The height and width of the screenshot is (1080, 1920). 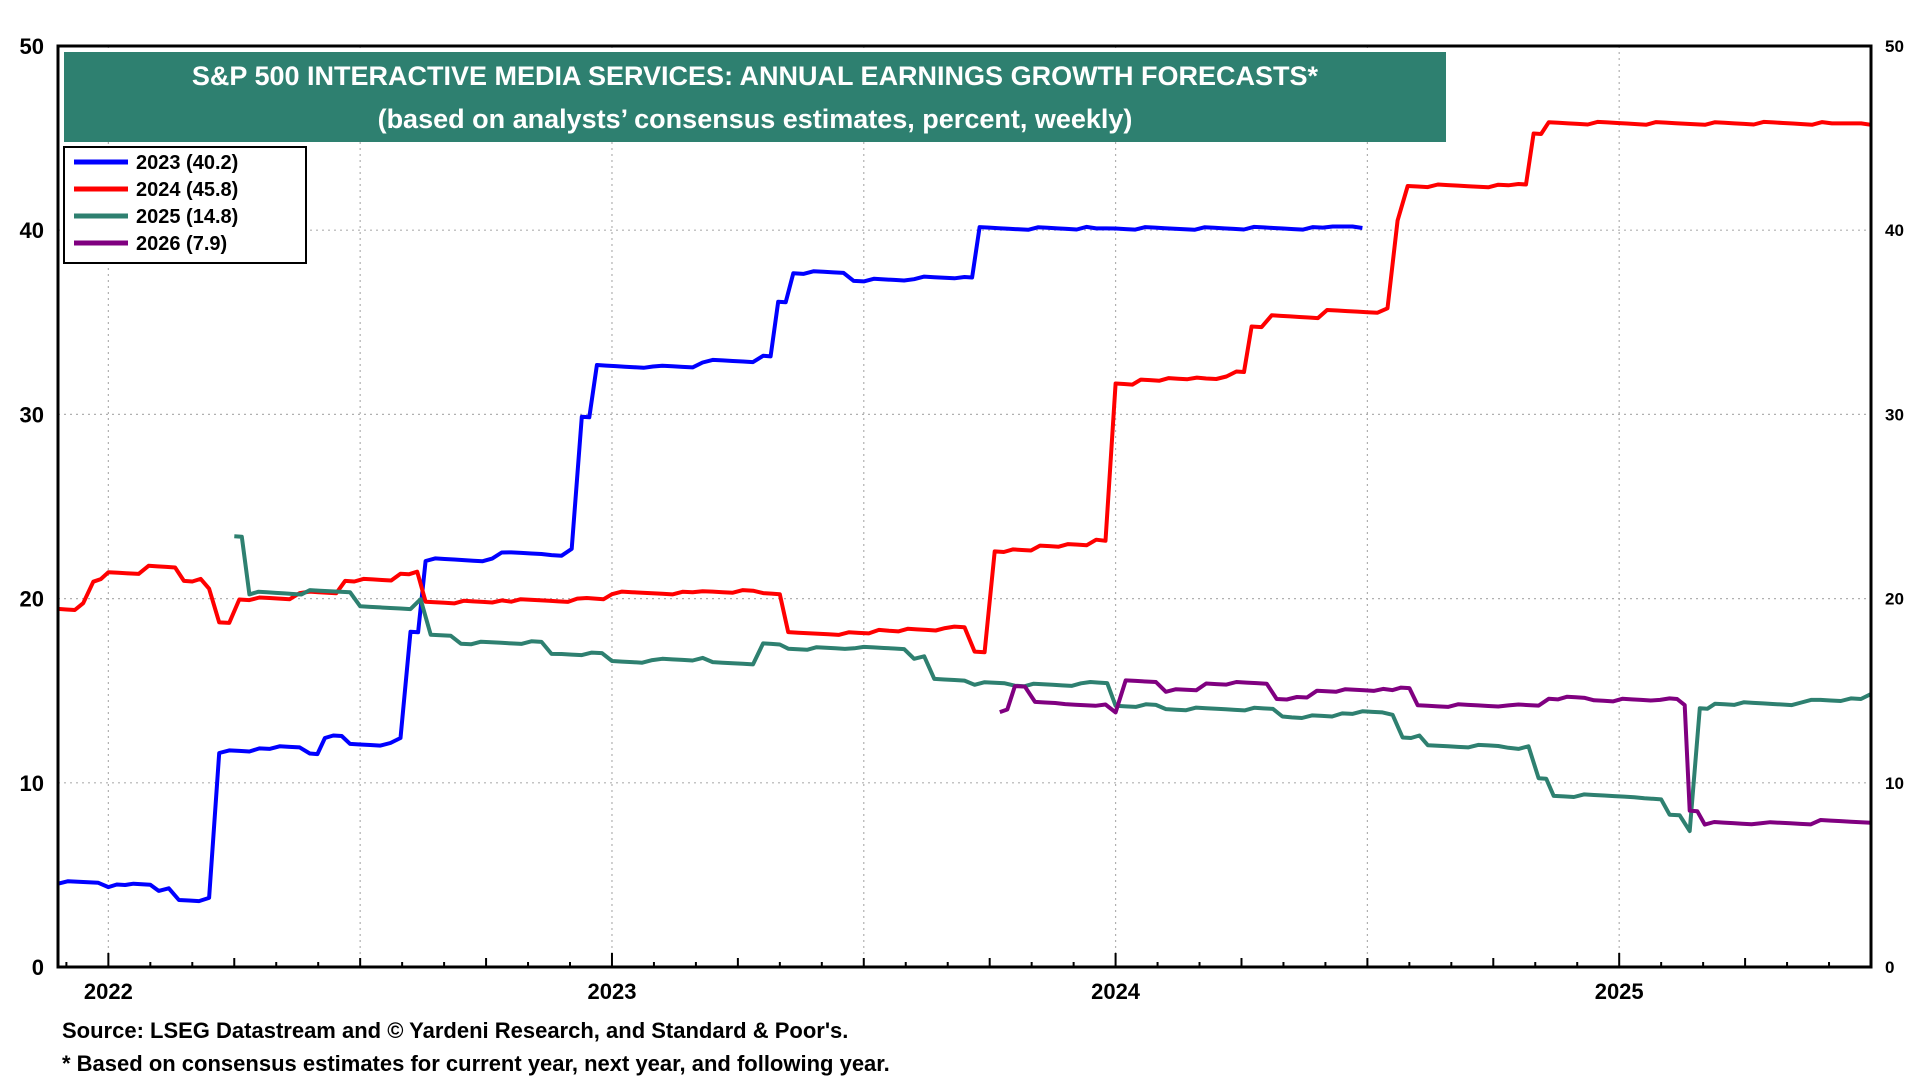 I want to click on legend-label: 2026 (7.9), so click(x=181, y=244).